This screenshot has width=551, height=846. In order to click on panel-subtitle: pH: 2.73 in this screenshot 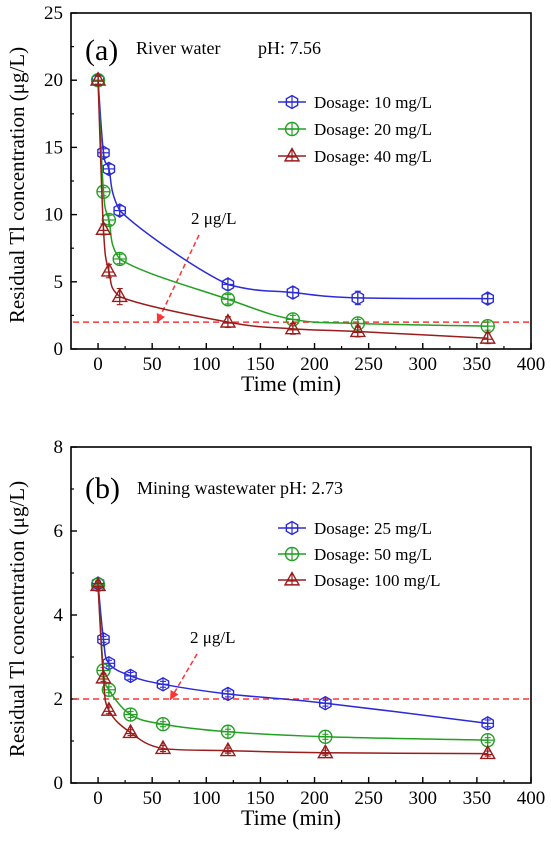, I will do `click(311, 488)`.